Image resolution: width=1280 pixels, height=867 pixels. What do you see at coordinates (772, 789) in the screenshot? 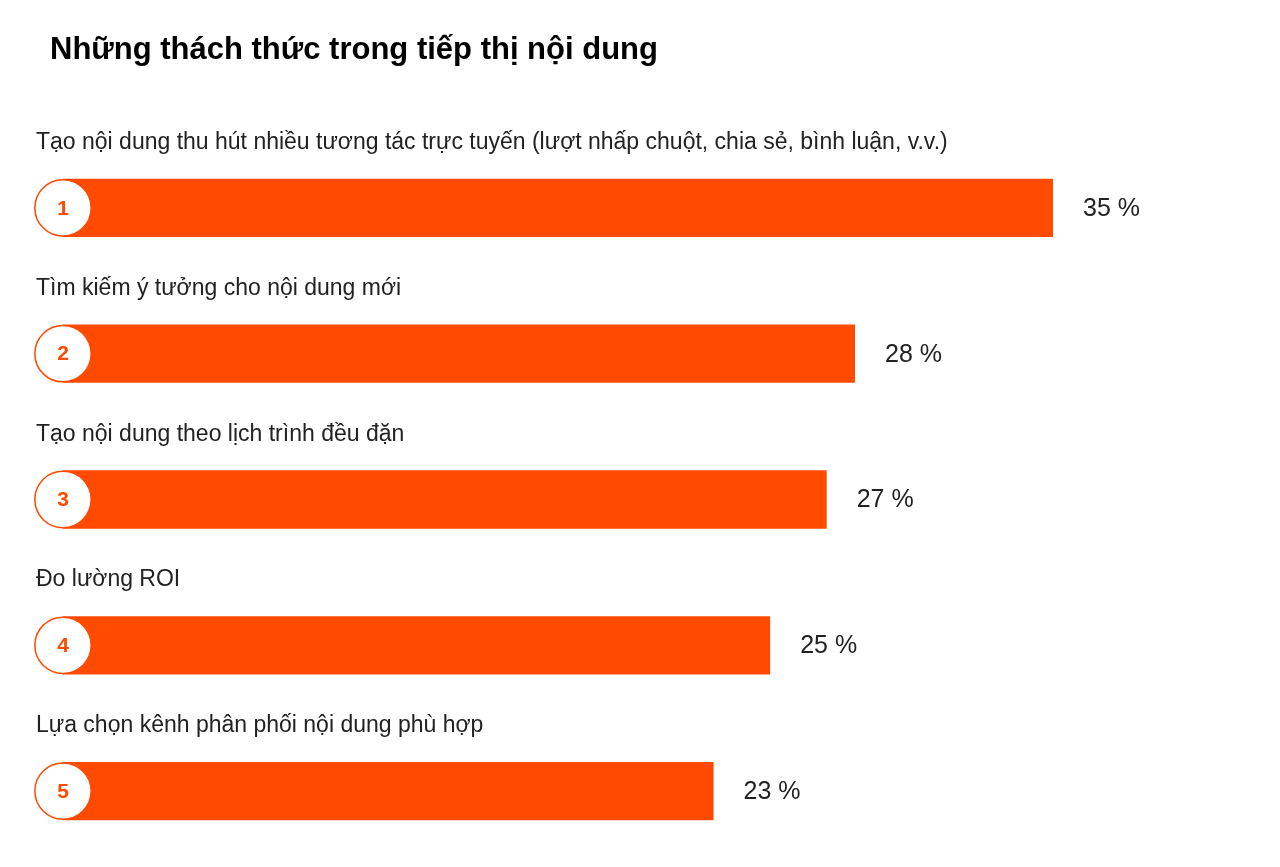
I see `data-label: 23 %` at bounding box center [772, 789].